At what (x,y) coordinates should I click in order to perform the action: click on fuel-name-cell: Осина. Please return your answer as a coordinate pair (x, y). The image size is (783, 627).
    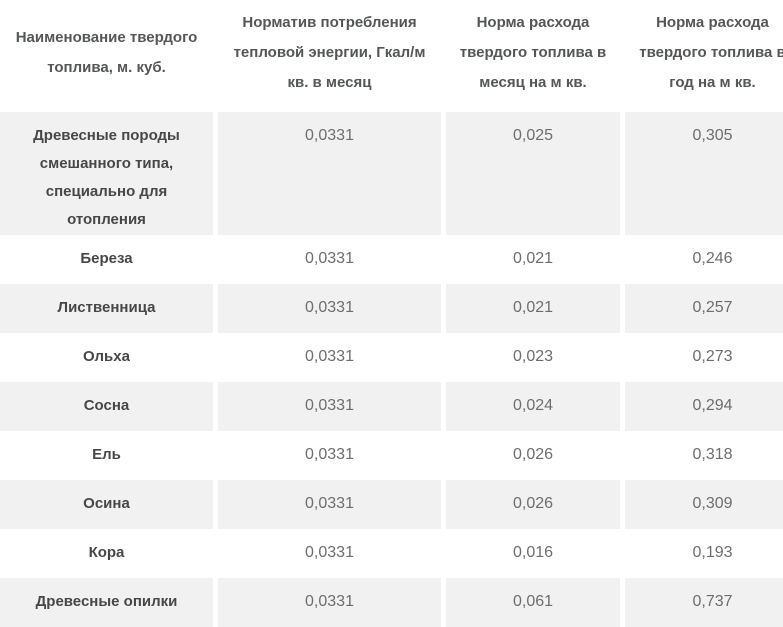
    Looking at the image, I should click on (106, 504).